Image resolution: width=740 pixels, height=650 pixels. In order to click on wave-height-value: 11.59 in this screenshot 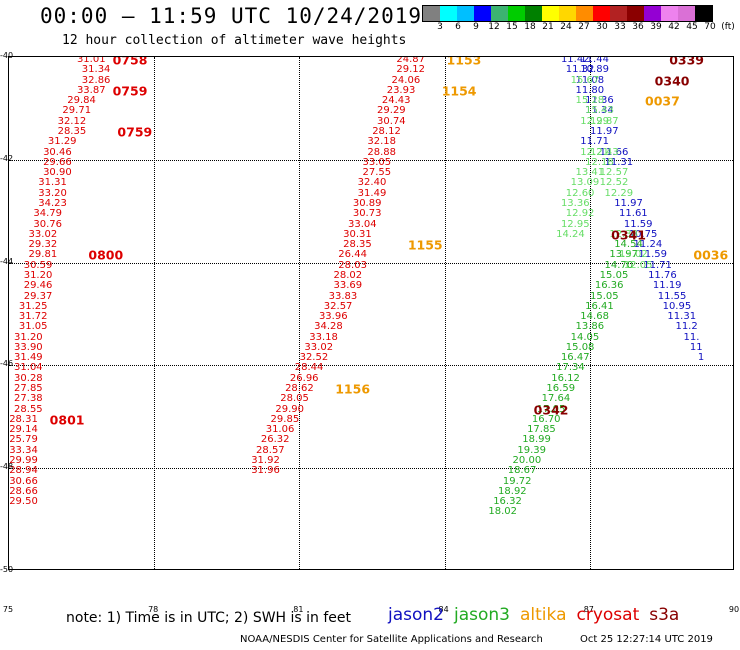, I will do `click(653, 255)`.